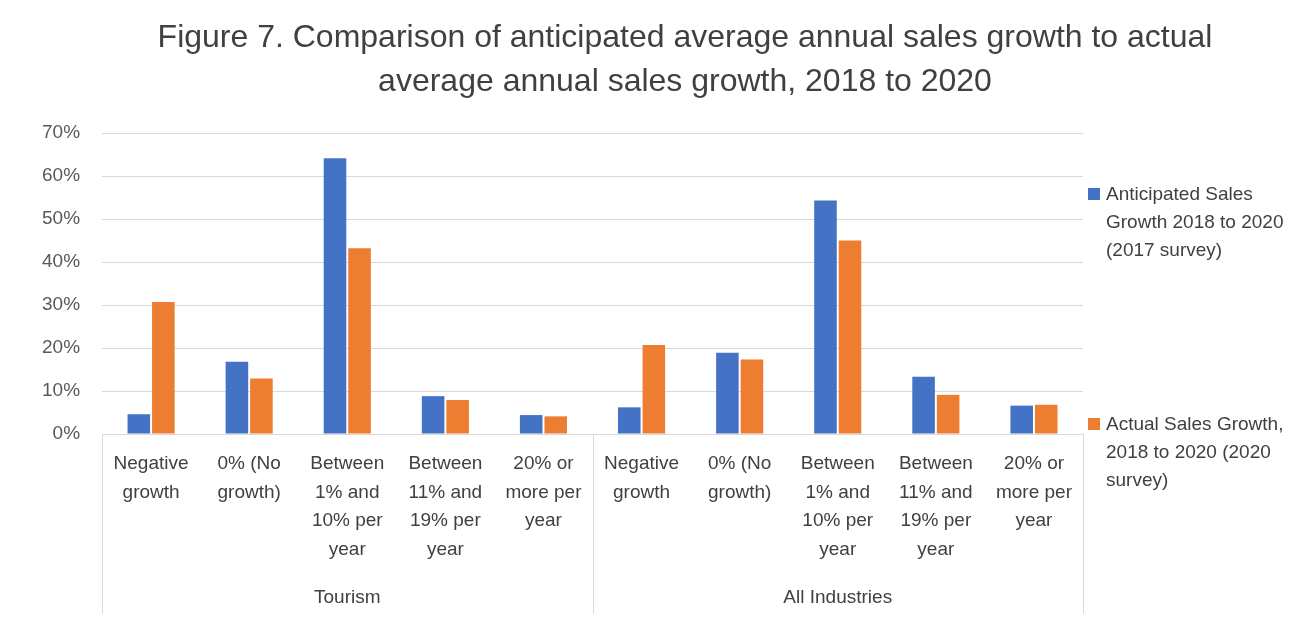 The height and width of the screenshot is (638, 1311). Describe the element at coordinates (1195, 451) in the screenshot. I see `legend-label: Actual Sales Growth, 2018 to 2020 (2020 survey)` at that location.